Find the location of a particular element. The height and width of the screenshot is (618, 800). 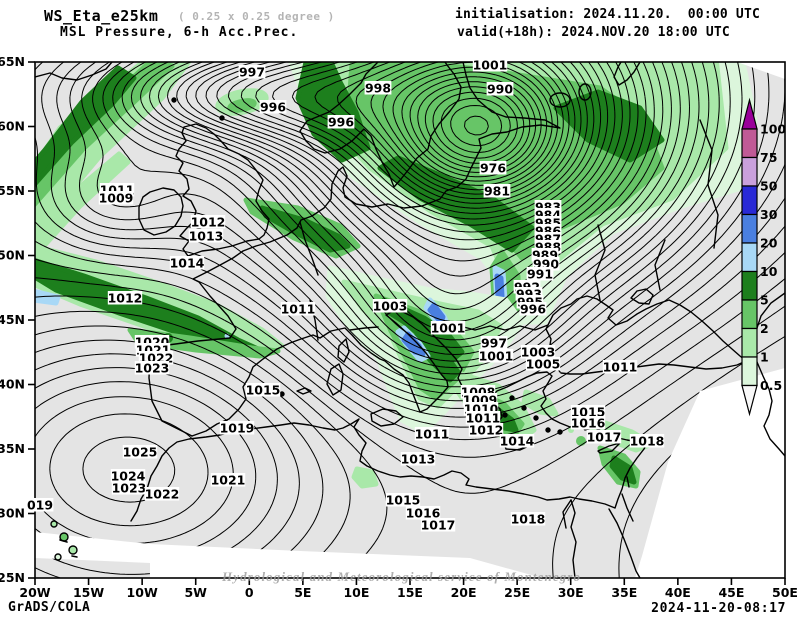

isobar-label: 998 is located at coordinates (378, 88).